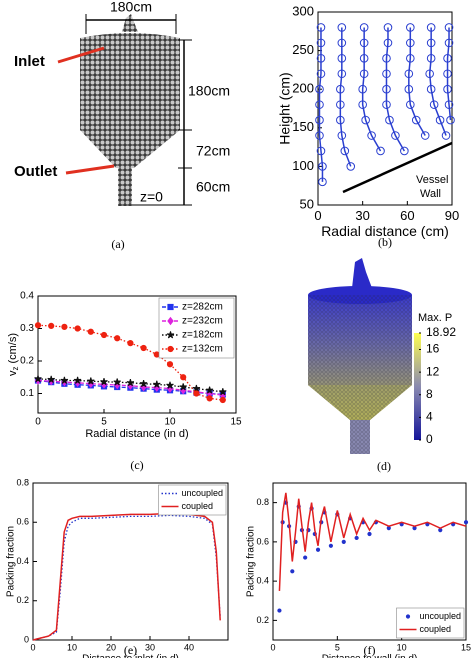 This screenshot has width=474, height=658. I want to click on caption: (a), so click(117, 244).